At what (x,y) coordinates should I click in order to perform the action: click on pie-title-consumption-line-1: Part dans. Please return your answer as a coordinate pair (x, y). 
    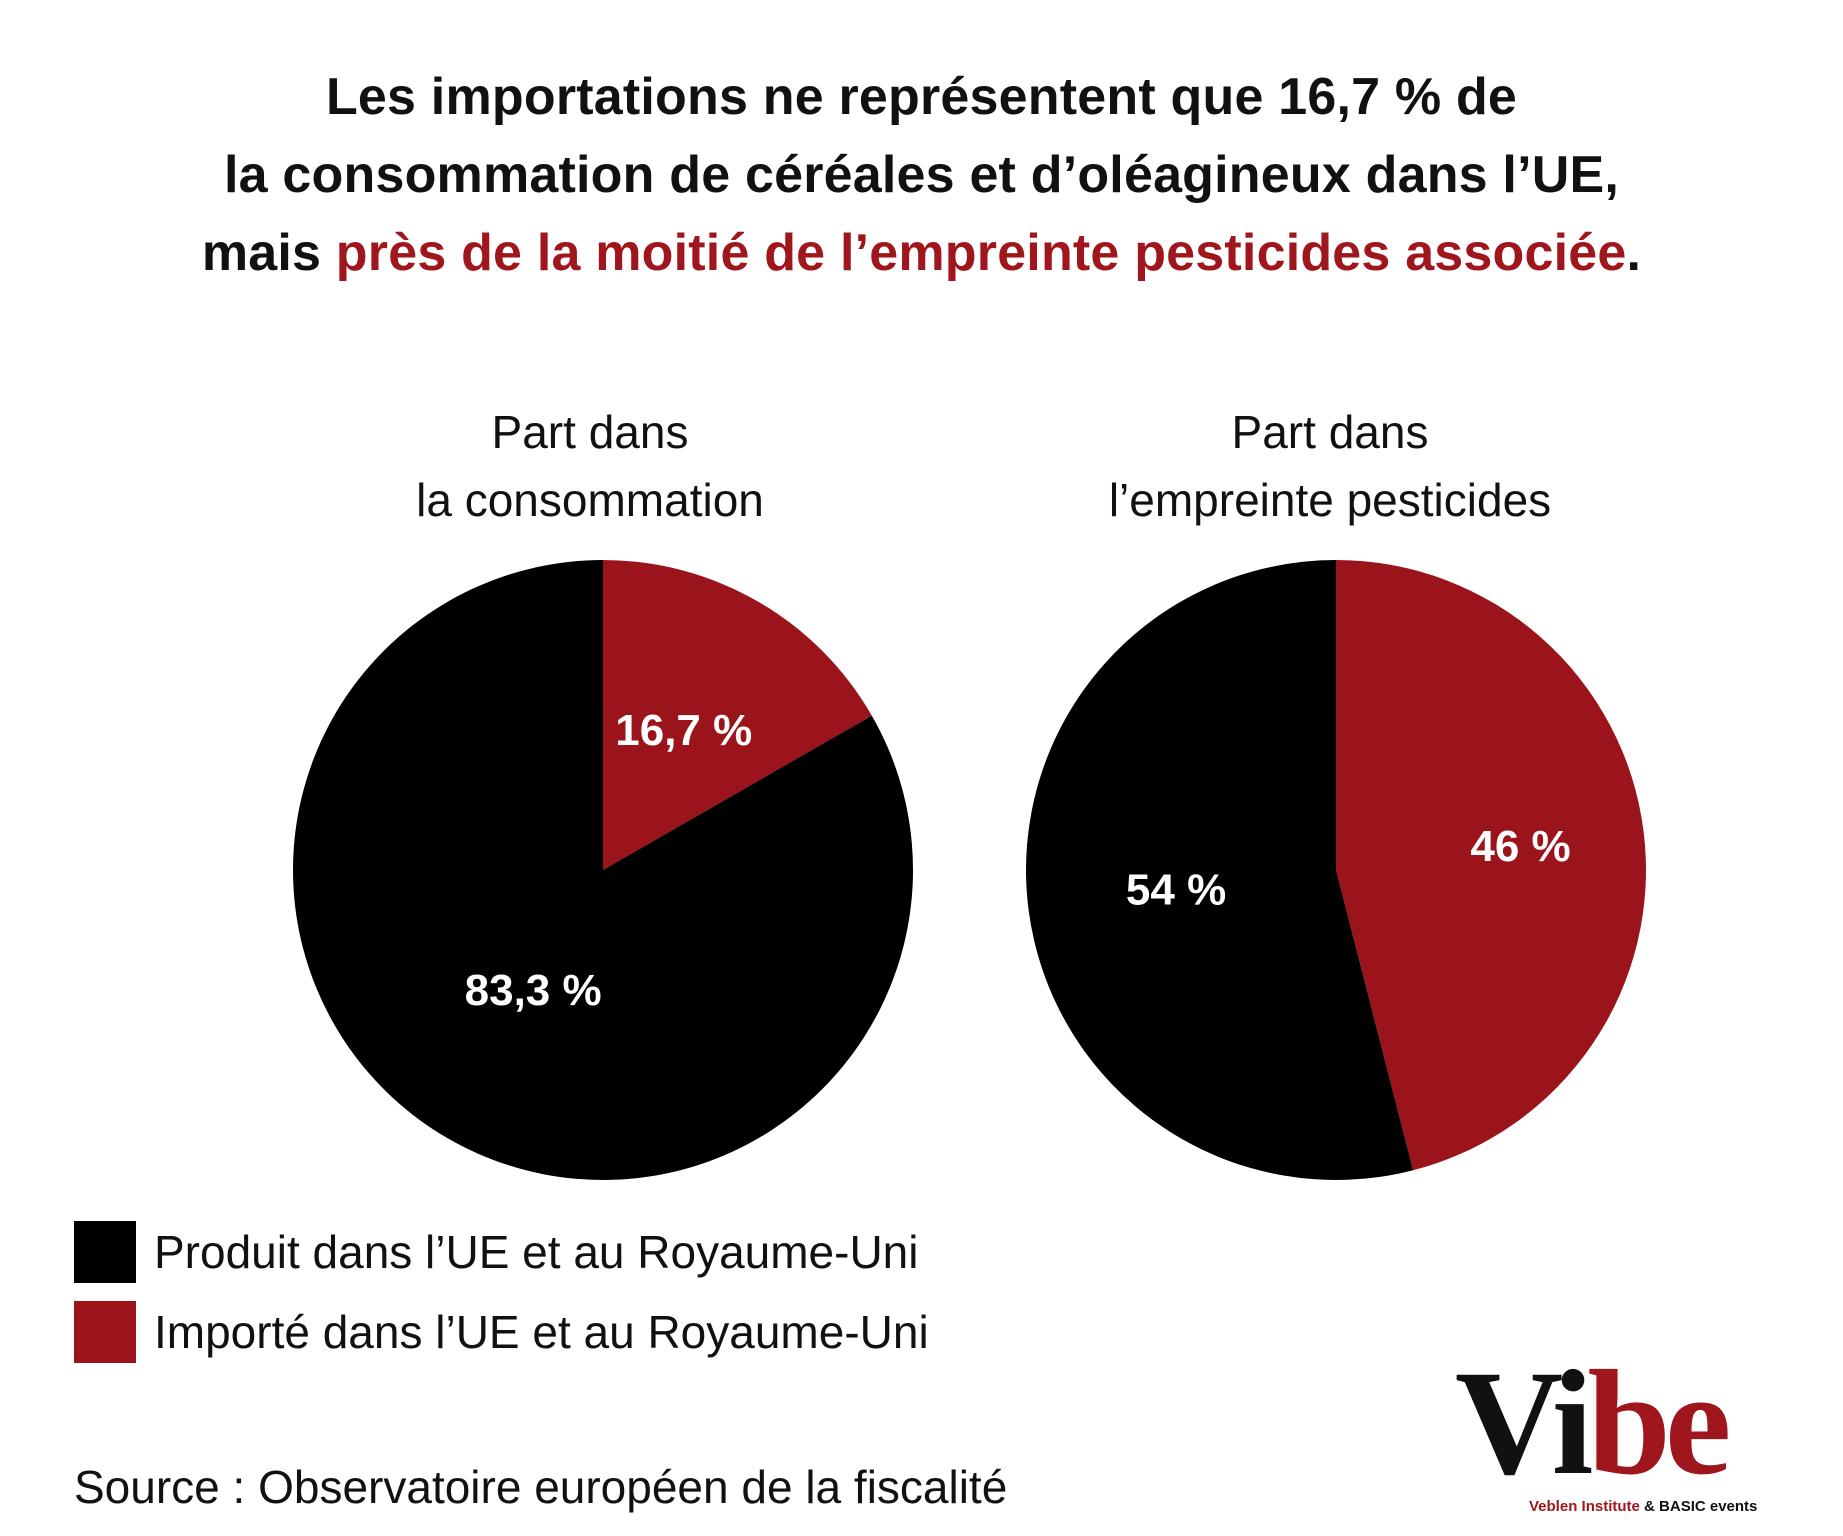
    Looking at the image, I should click on (590, 432).